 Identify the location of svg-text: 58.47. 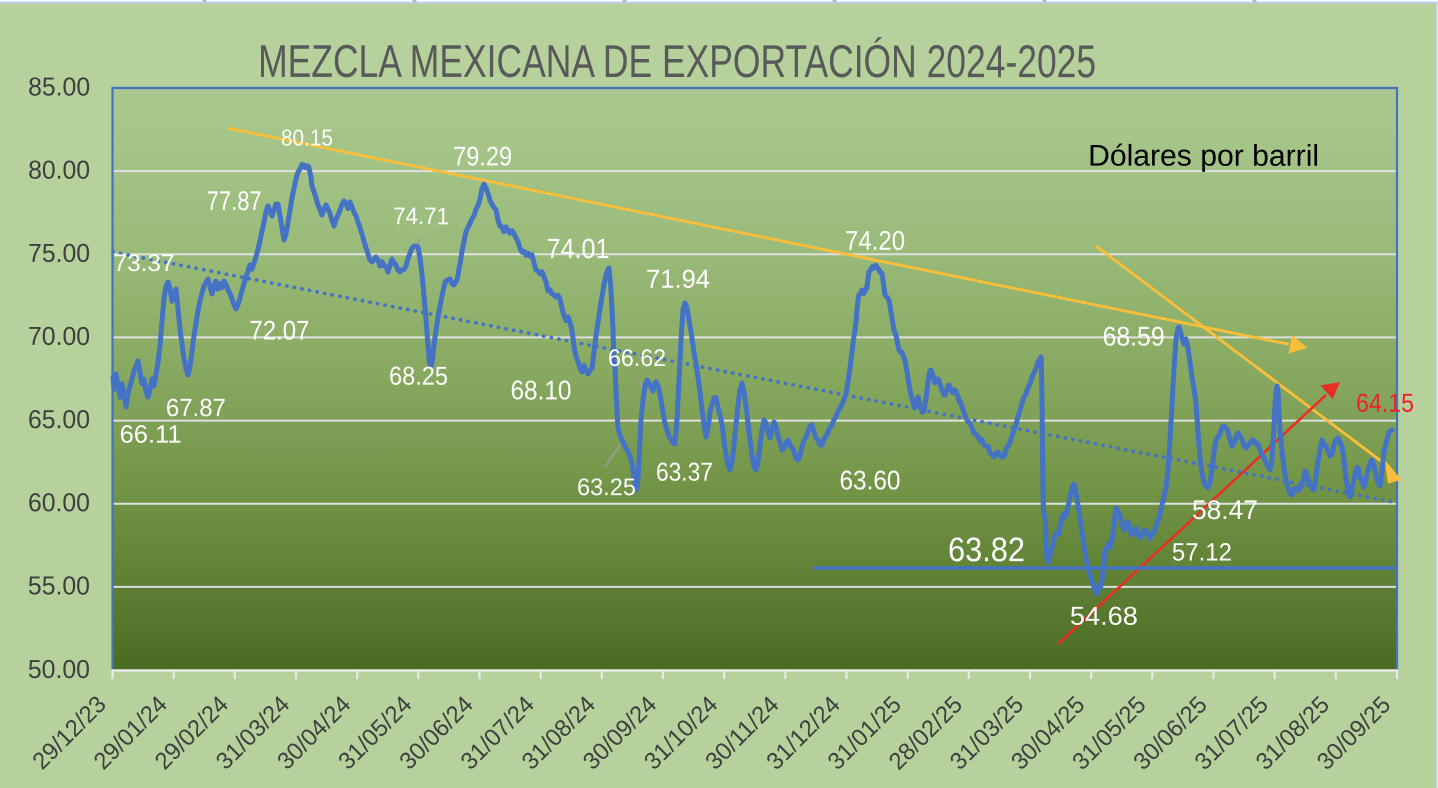
(1225, 510).